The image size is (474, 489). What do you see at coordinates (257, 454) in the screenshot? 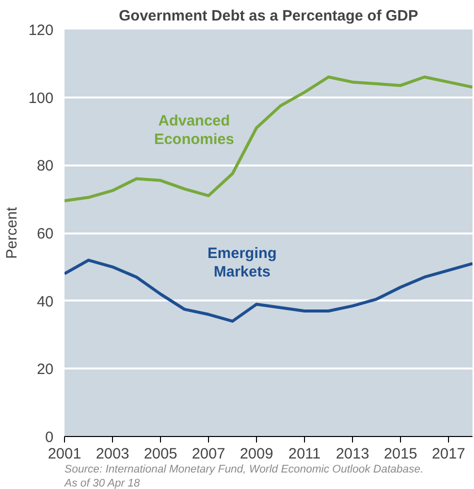
I see `x-tick-label: 2009` at bounding box center [257, 454].